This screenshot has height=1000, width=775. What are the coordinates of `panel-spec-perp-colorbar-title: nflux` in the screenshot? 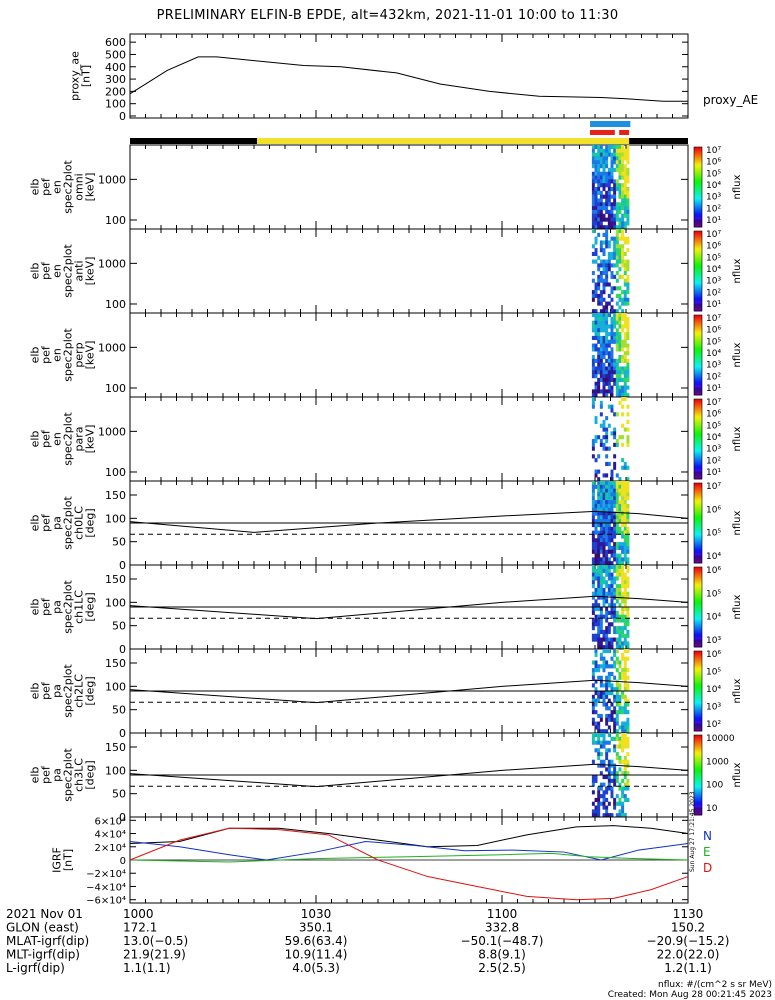 It's located at (737, 354).